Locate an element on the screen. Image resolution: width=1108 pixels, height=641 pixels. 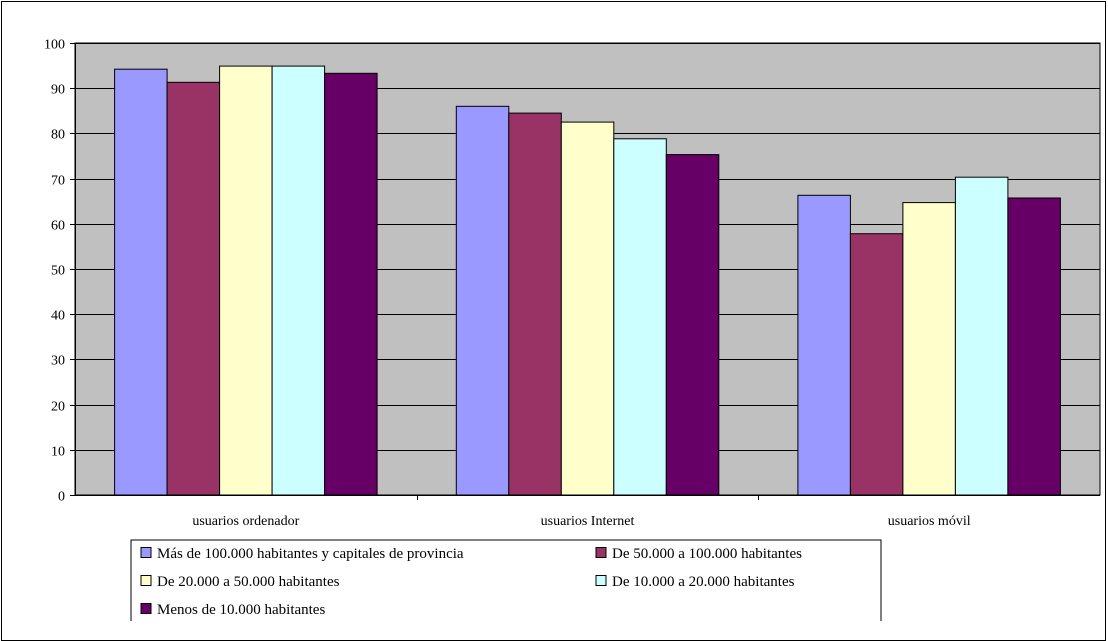
legend-box is located at coordinates (506, 580).